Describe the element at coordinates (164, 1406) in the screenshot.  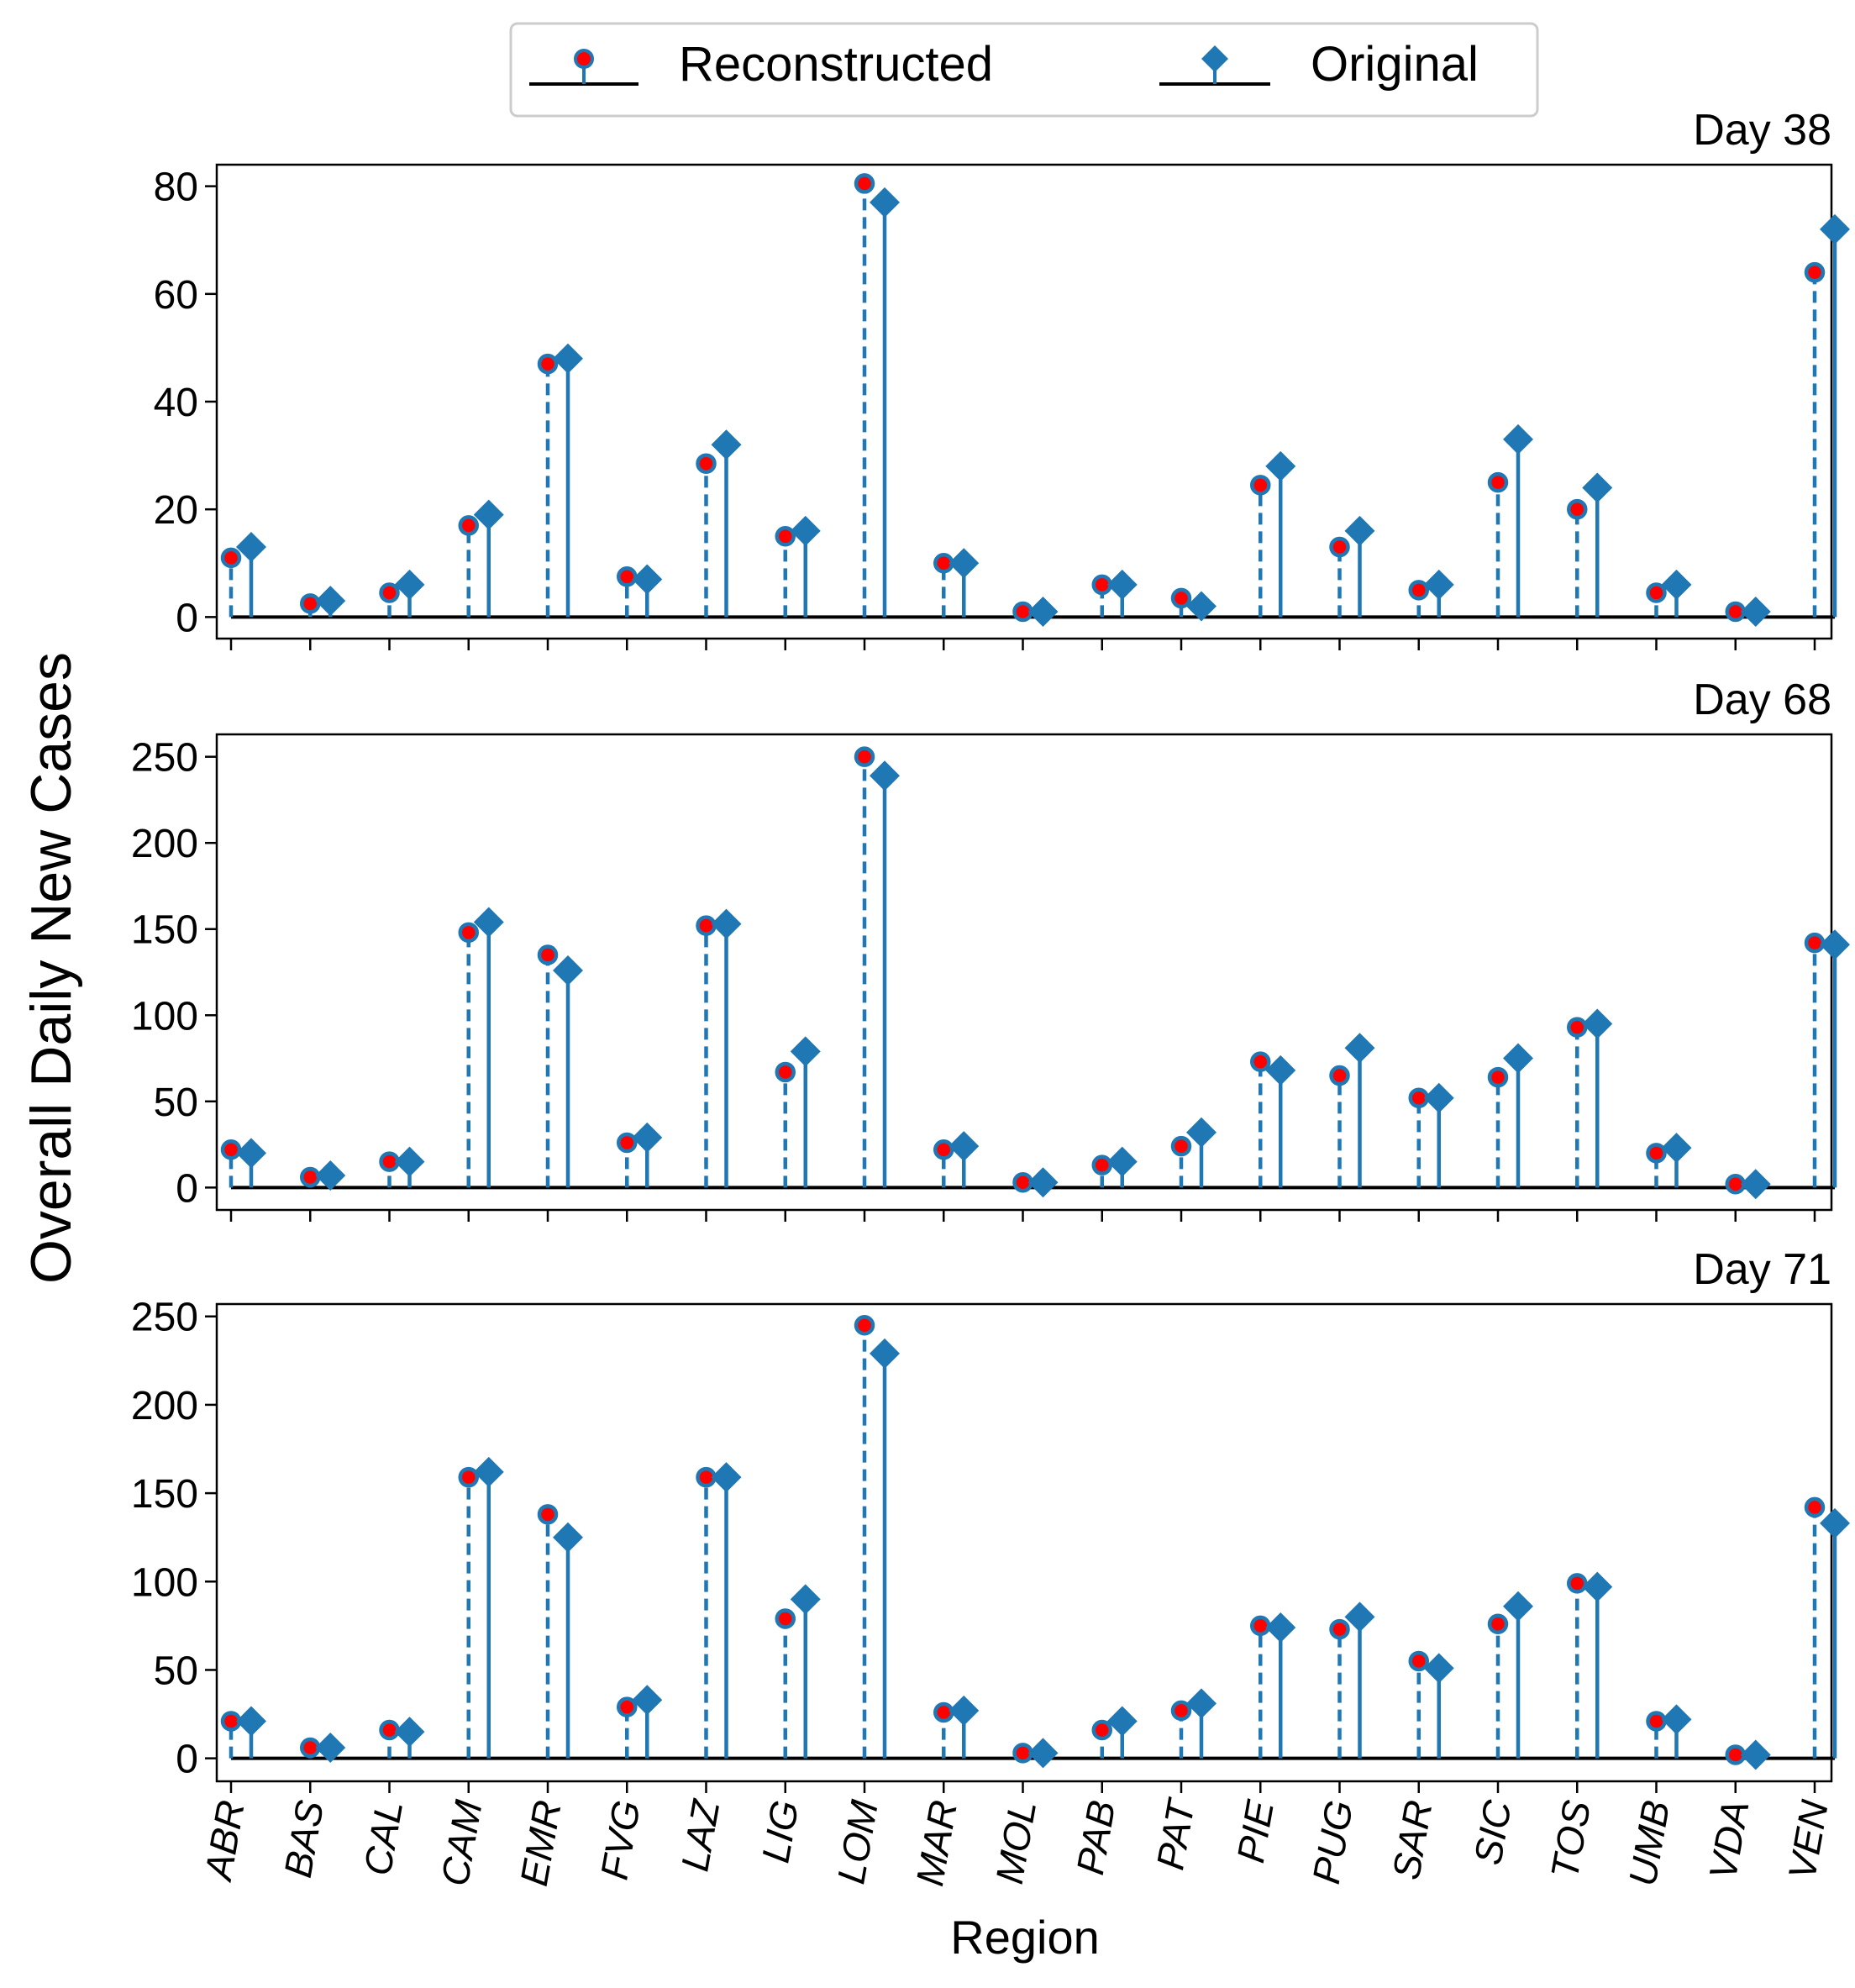
I see `y-tick-label: 200` at that location.